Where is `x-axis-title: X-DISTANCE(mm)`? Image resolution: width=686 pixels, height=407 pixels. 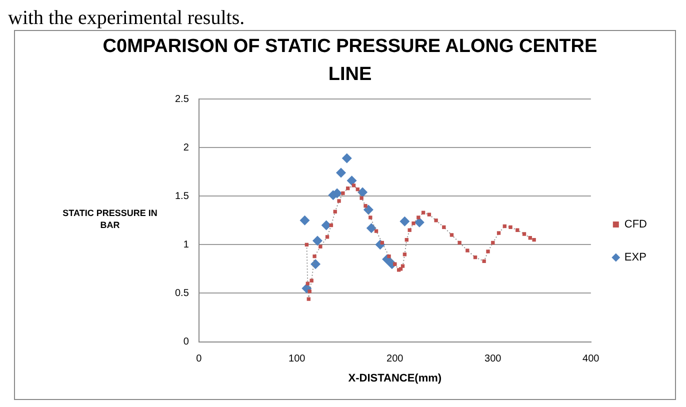 x-axis-title: X-DISTANCE(mm) is located at coordinates (395, 378).